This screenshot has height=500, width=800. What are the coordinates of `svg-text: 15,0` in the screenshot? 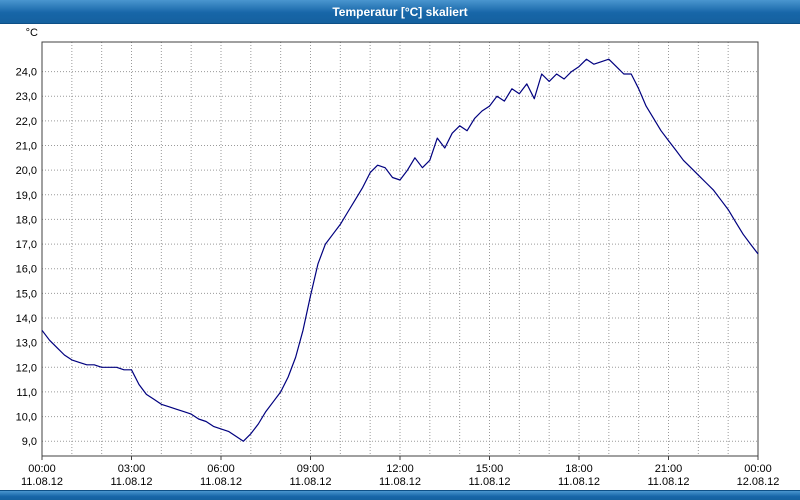 It's located at (26, 294).